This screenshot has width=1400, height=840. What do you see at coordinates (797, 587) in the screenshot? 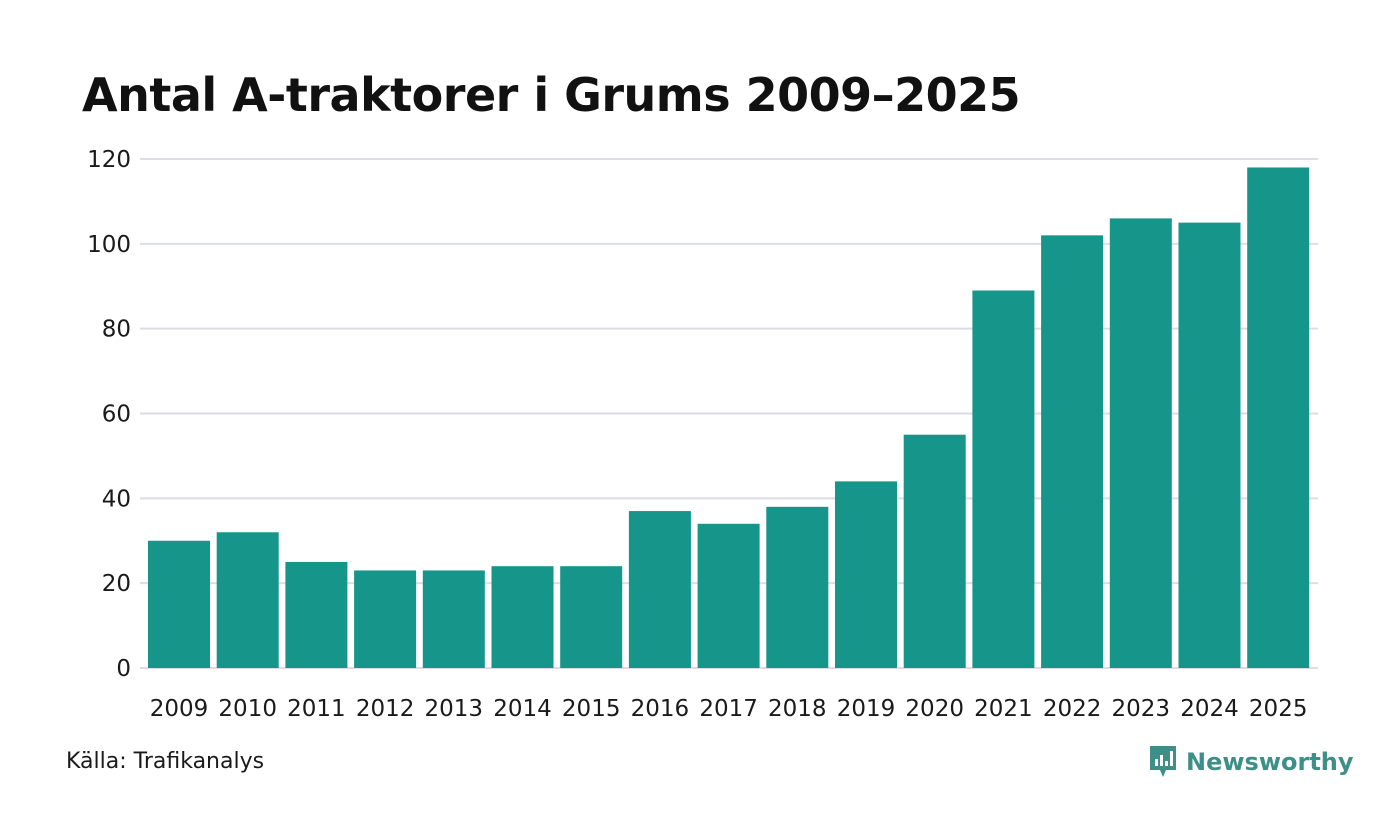
I see `bar-2018` at bounding box center [797, 587].